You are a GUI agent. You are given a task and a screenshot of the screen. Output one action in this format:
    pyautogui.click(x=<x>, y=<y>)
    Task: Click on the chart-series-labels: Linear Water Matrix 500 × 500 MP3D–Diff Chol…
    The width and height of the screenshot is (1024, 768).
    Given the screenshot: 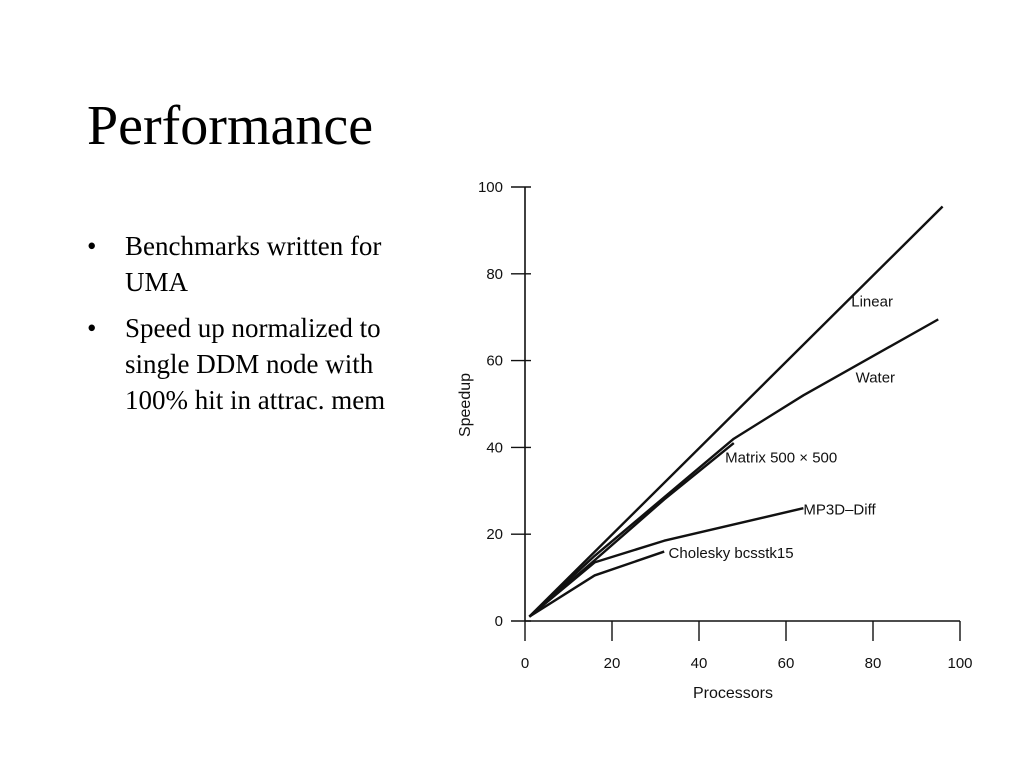 What is the action you would take?
    pyautogui.click(x=782, y=427)
    